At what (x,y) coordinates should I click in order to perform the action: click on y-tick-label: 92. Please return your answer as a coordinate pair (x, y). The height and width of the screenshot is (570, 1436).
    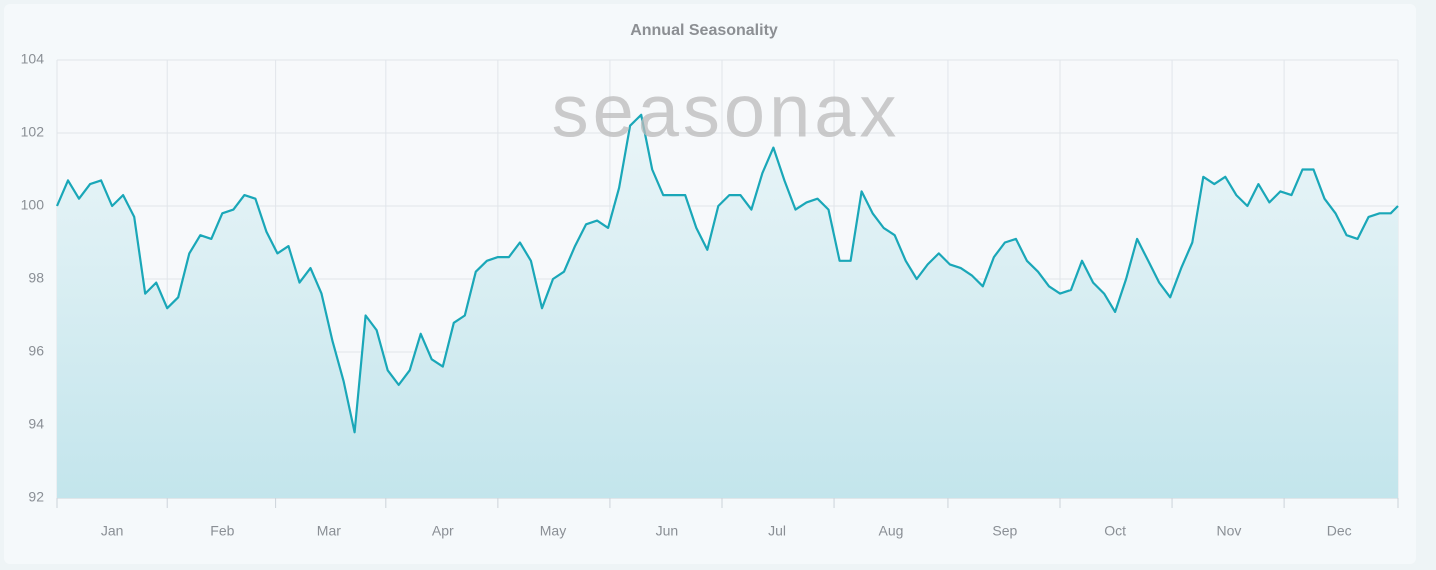
    Looking at the image, I should click on (36, 497).